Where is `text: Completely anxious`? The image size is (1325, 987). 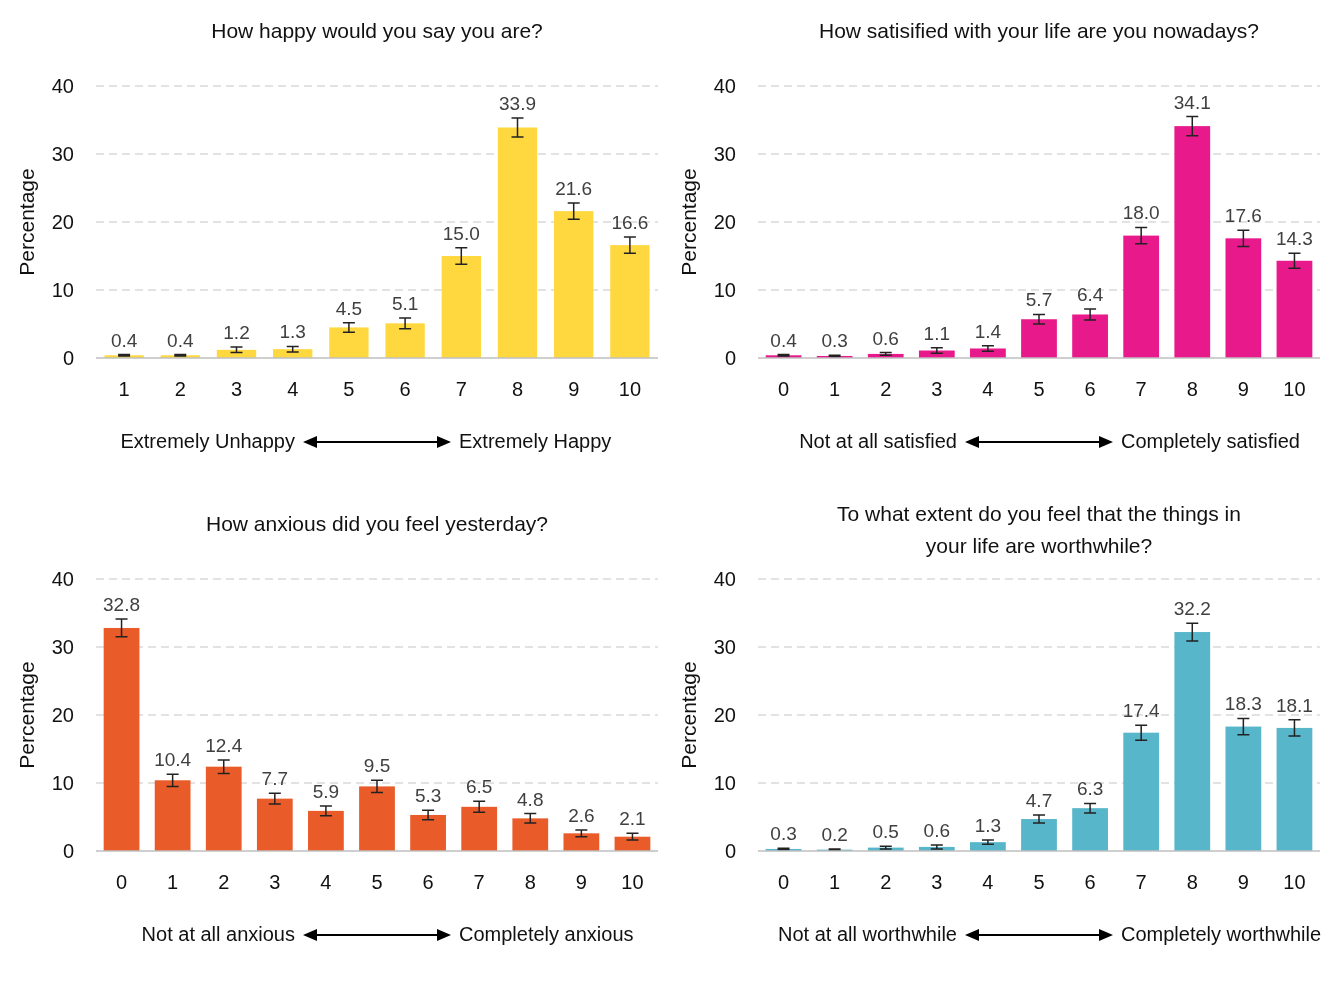 text: Completely anxious is located at coordinates (546, 934).